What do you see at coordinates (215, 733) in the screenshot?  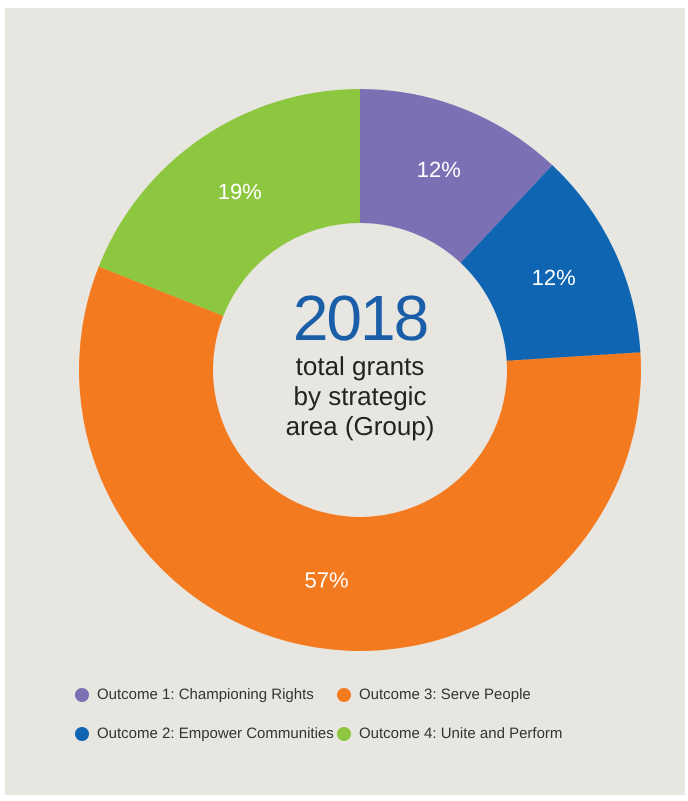 I see `legend-label: Outcome 2: Empower Communities` at bounding box center [215, 733].